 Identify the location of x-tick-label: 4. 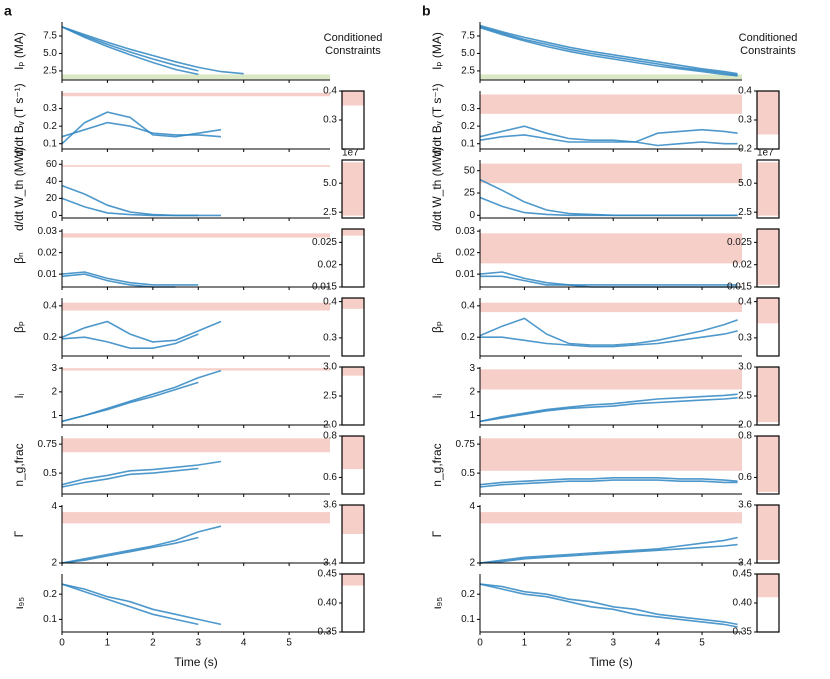
(658, 643).